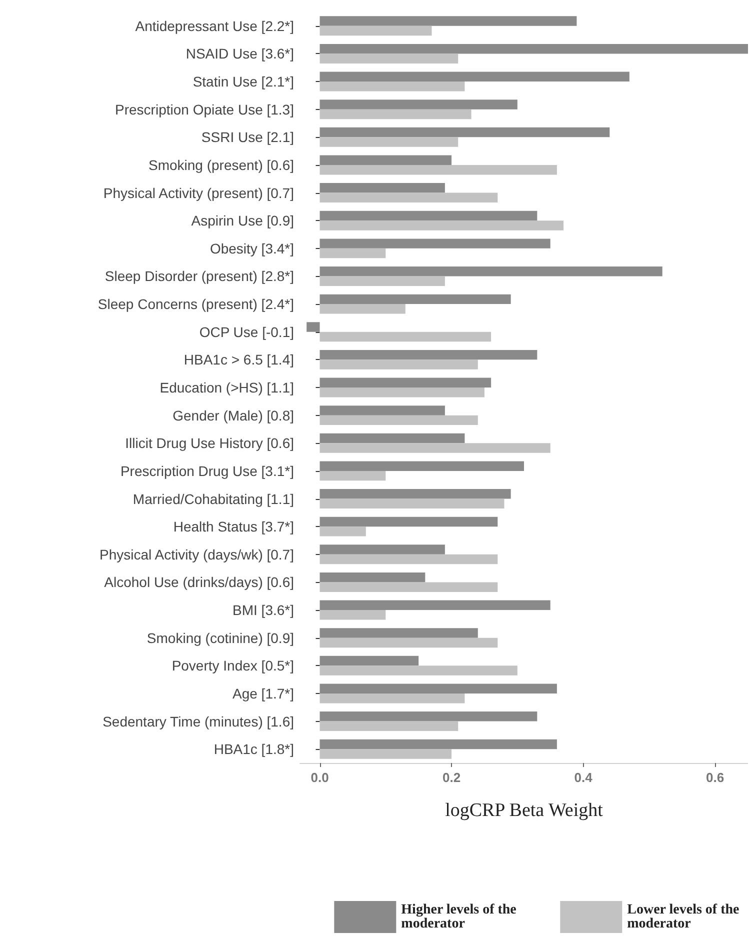 Image resolution: width=756 pixels, height=948 pixels. What do you see at coordinates (220, 638) in the screenshot?
I see `y-tick-label: Smoking (cotinine) [0.9]` at bounding box center [220, 638].